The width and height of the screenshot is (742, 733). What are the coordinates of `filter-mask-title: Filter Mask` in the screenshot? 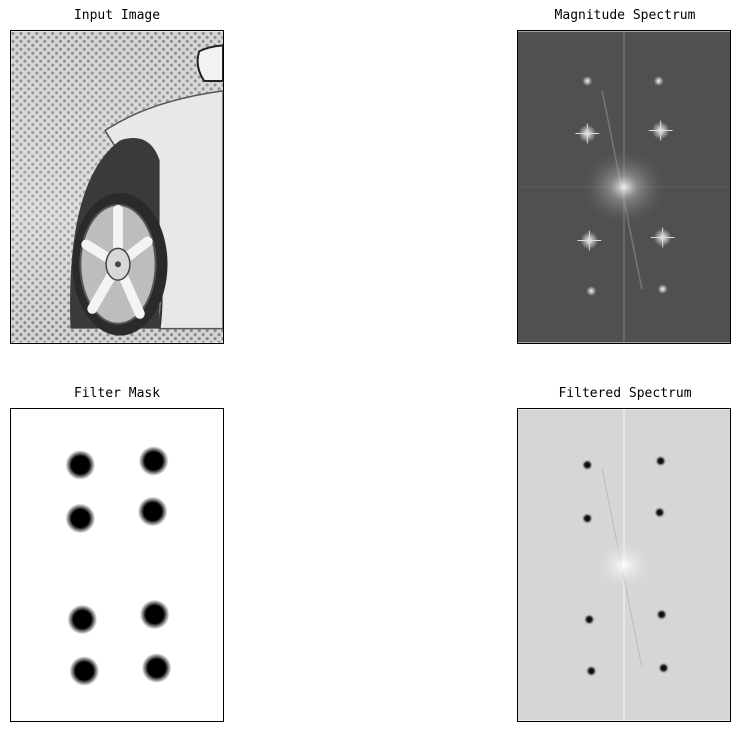 It's located at (117, 393).